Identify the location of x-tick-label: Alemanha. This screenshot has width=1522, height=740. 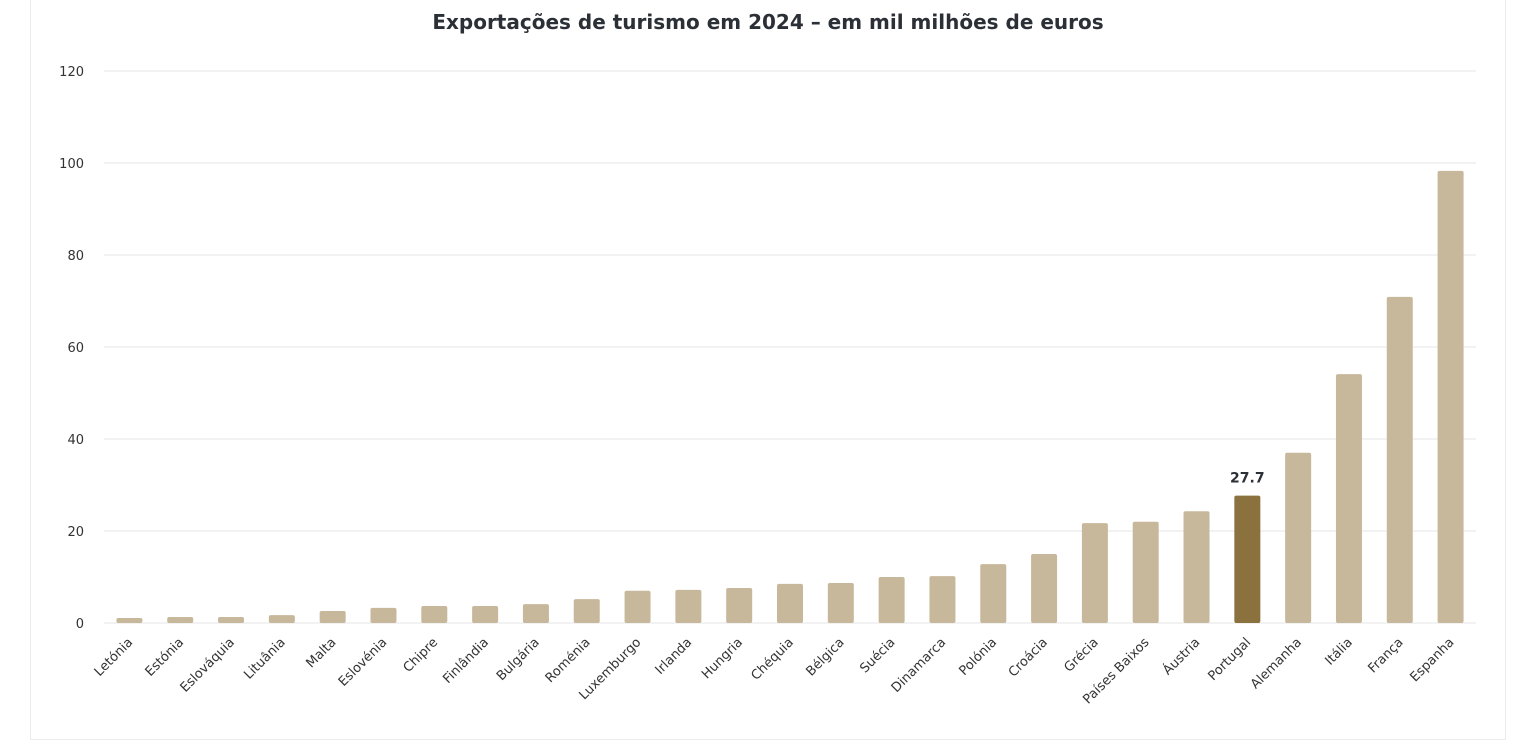
(1276, 663).